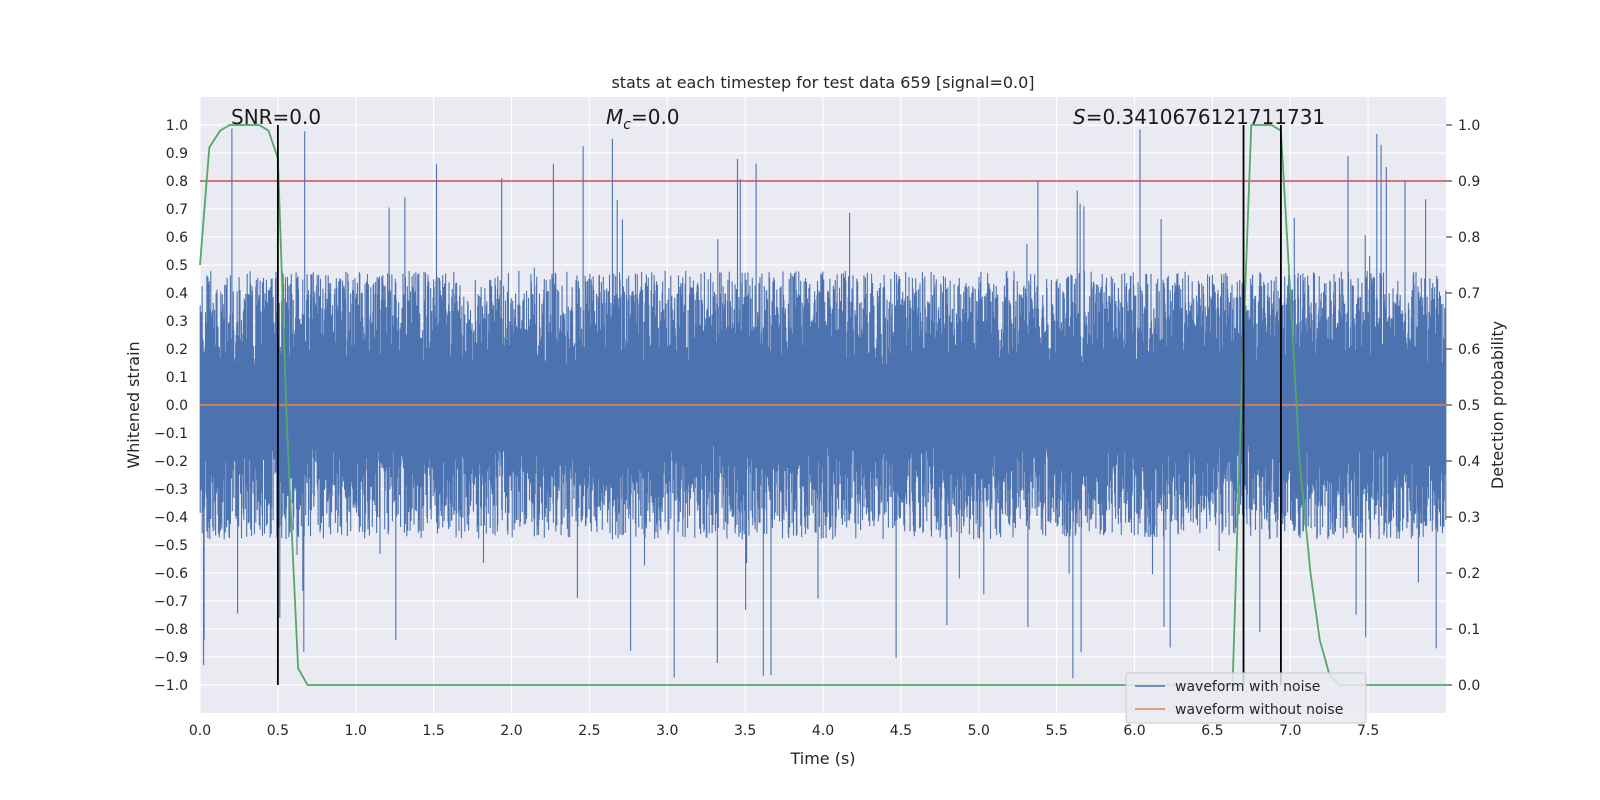  What do you see at coordinates (177, 182) in the screenshot?
I see `y-tick-label: 0.8` at bounding box center [177, 182].